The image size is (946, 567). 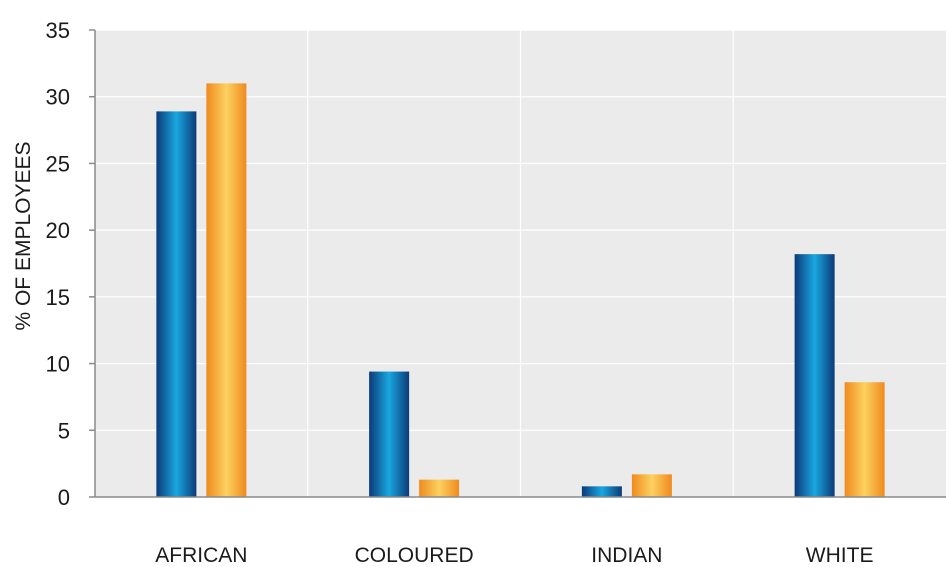 I want to click on category-label: COLOURED, so click(x=414, y=555).